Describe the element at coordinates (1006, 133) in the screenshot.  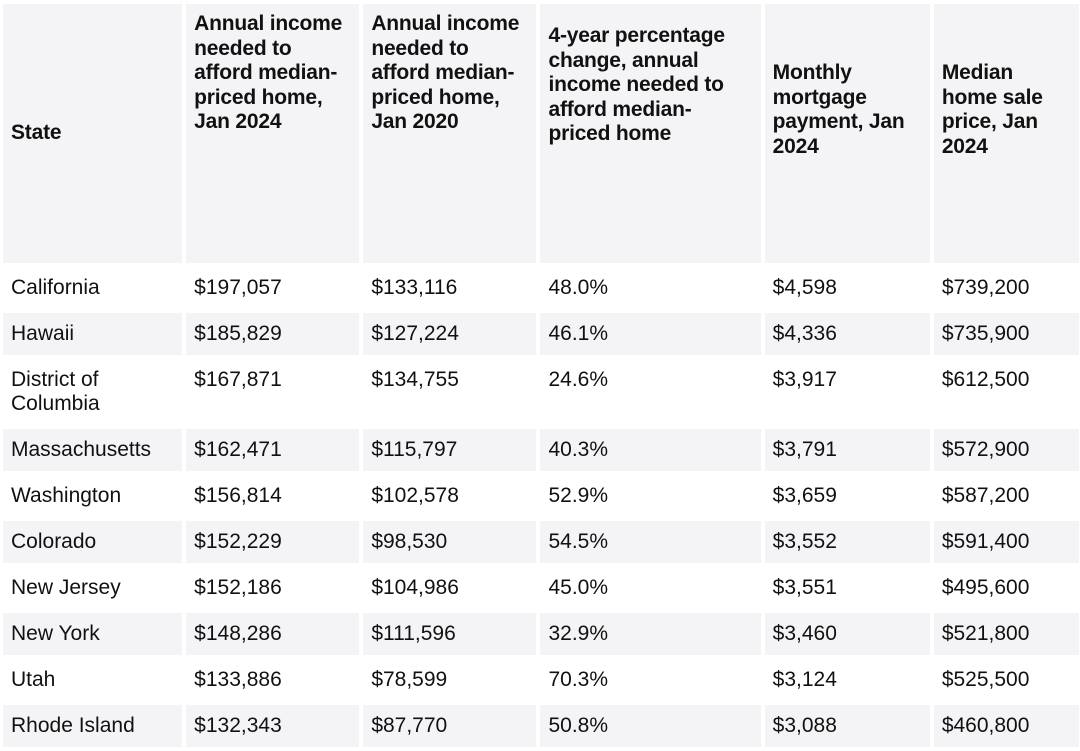
I see `column-header-median-price: Median home sale price, Jan 2024` at that location.